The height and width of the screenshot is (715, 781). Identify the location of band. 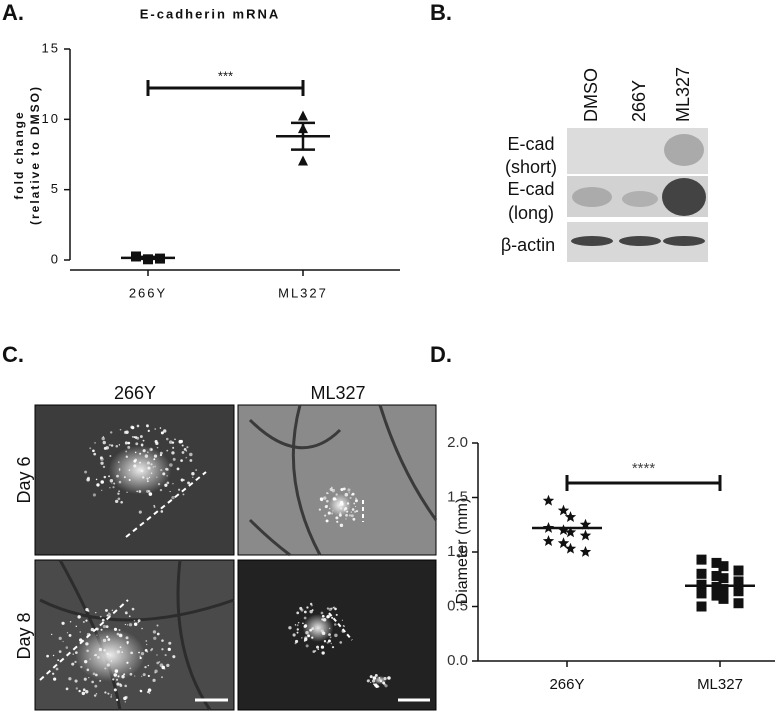
(640, 199).